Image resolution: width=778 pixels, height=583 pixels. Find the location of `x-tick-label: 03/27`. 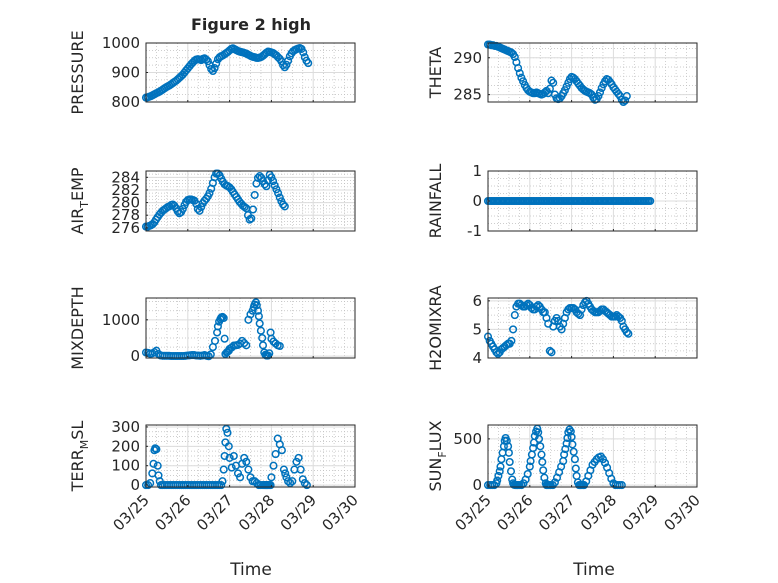

x-tick-label: 03/27 is located at coordinates (214, 512).